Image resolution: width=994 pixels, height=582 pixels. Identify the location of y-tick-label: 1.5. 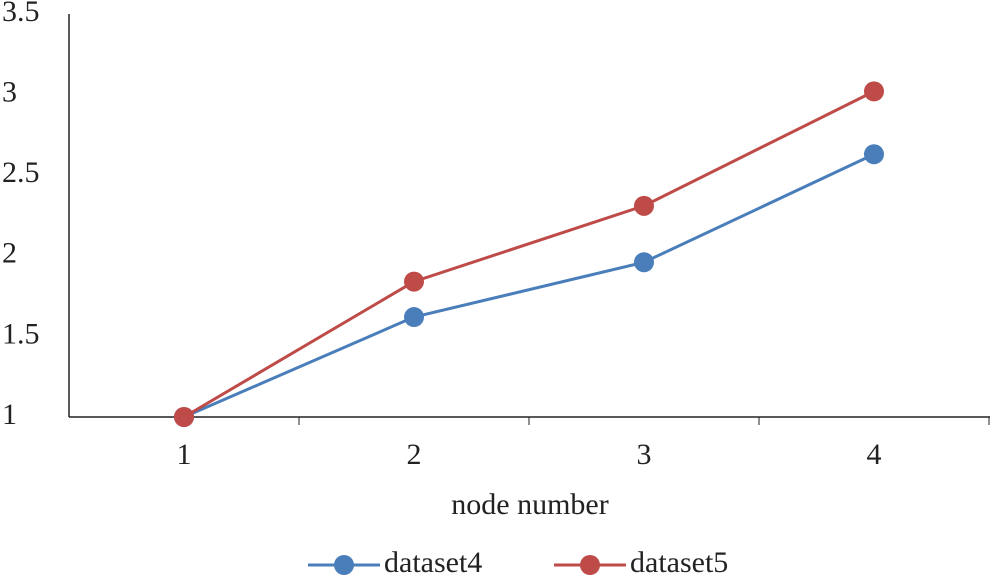
(21, 333).